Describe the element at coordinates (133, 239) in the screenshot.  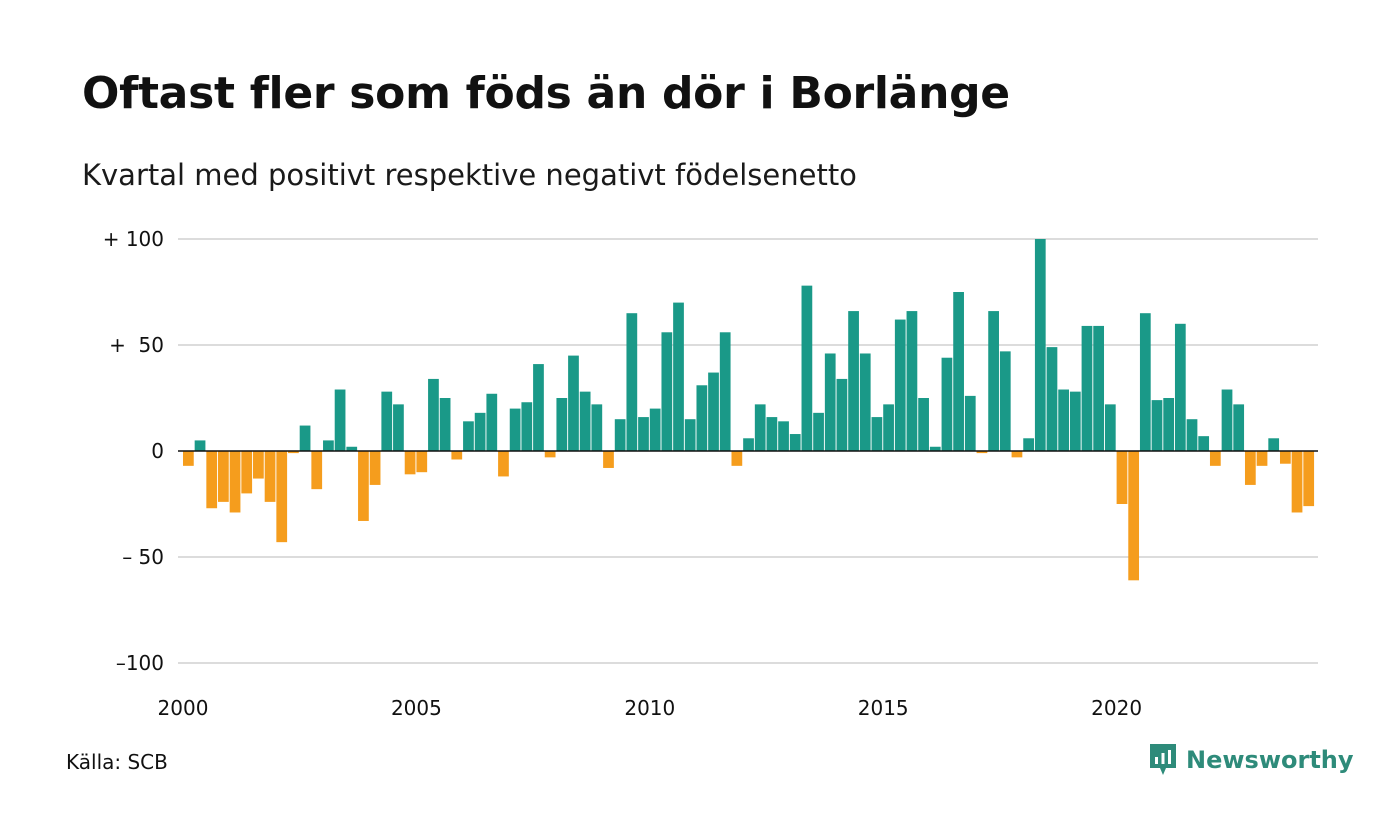
I see `y-tick-label: + 100` at that location.